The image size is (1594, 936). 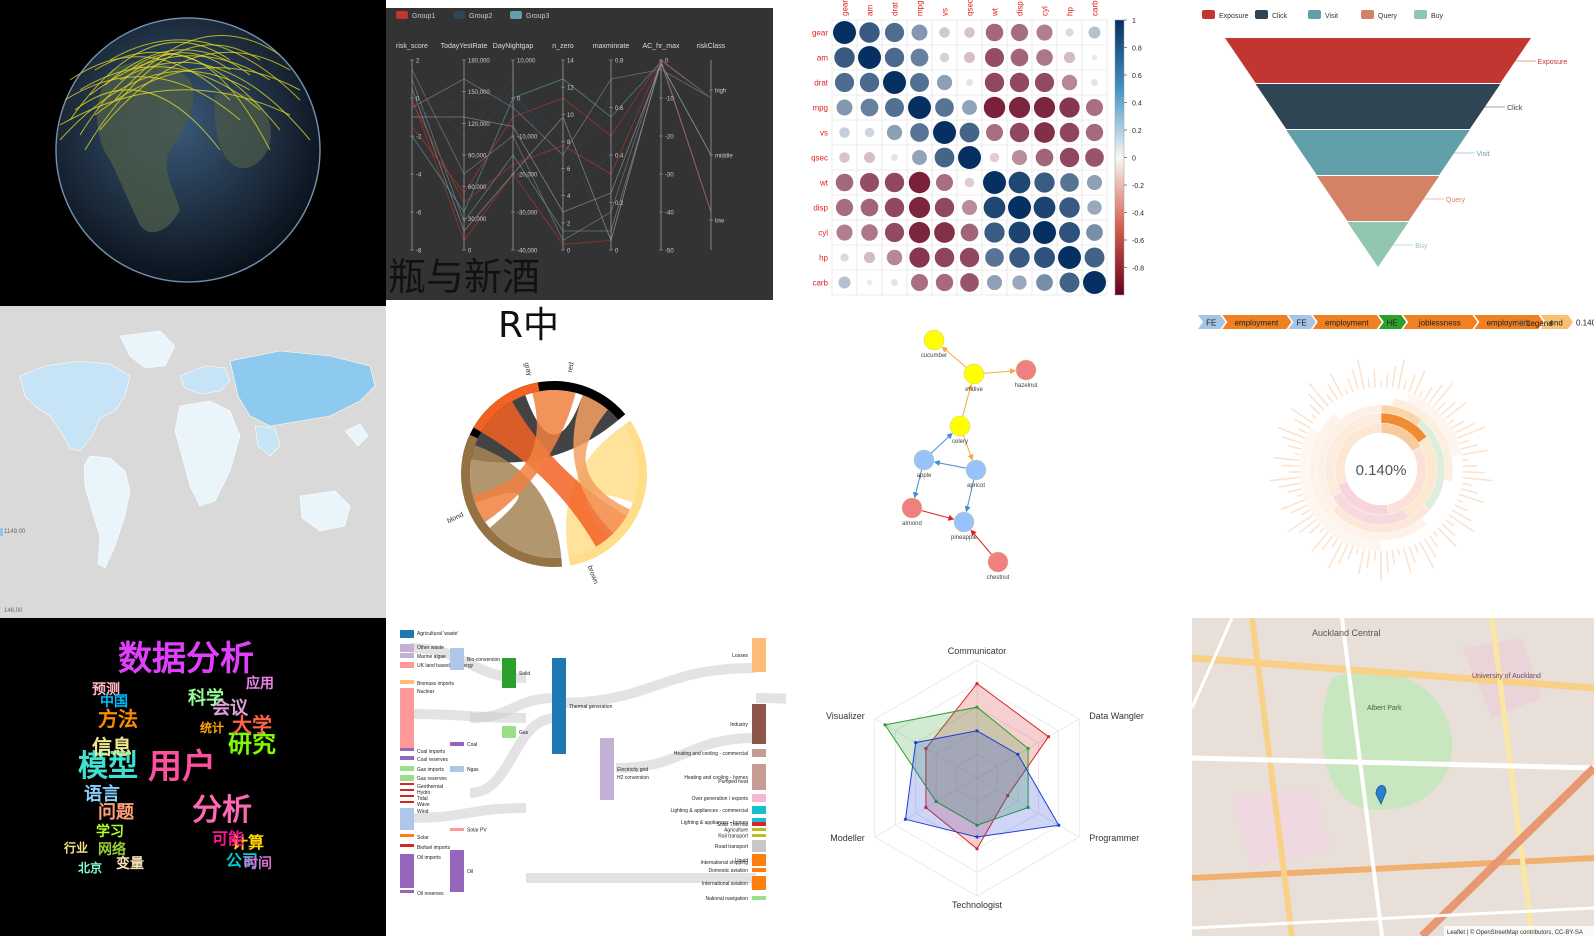 I want to click on world-choropleth-map: 1149.00 146.00, so click(x=193, y=462).